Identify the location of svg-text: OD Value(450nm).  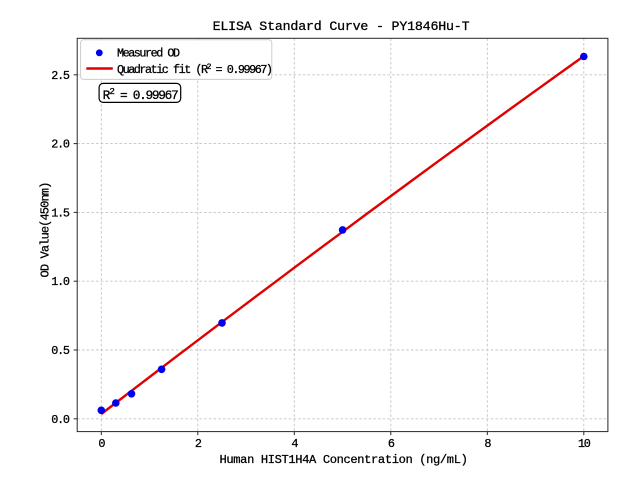
(46, 230).